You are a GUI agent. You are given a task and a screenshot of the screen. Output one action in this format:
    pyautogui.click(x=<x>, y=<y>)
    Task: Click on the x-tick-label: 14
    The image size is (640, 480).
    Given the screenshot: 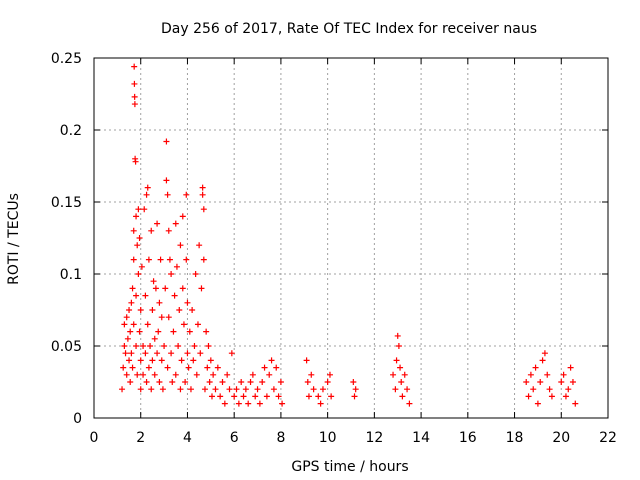 What is the action you would take?
    pyautogui.click(x=421, y=438)
    